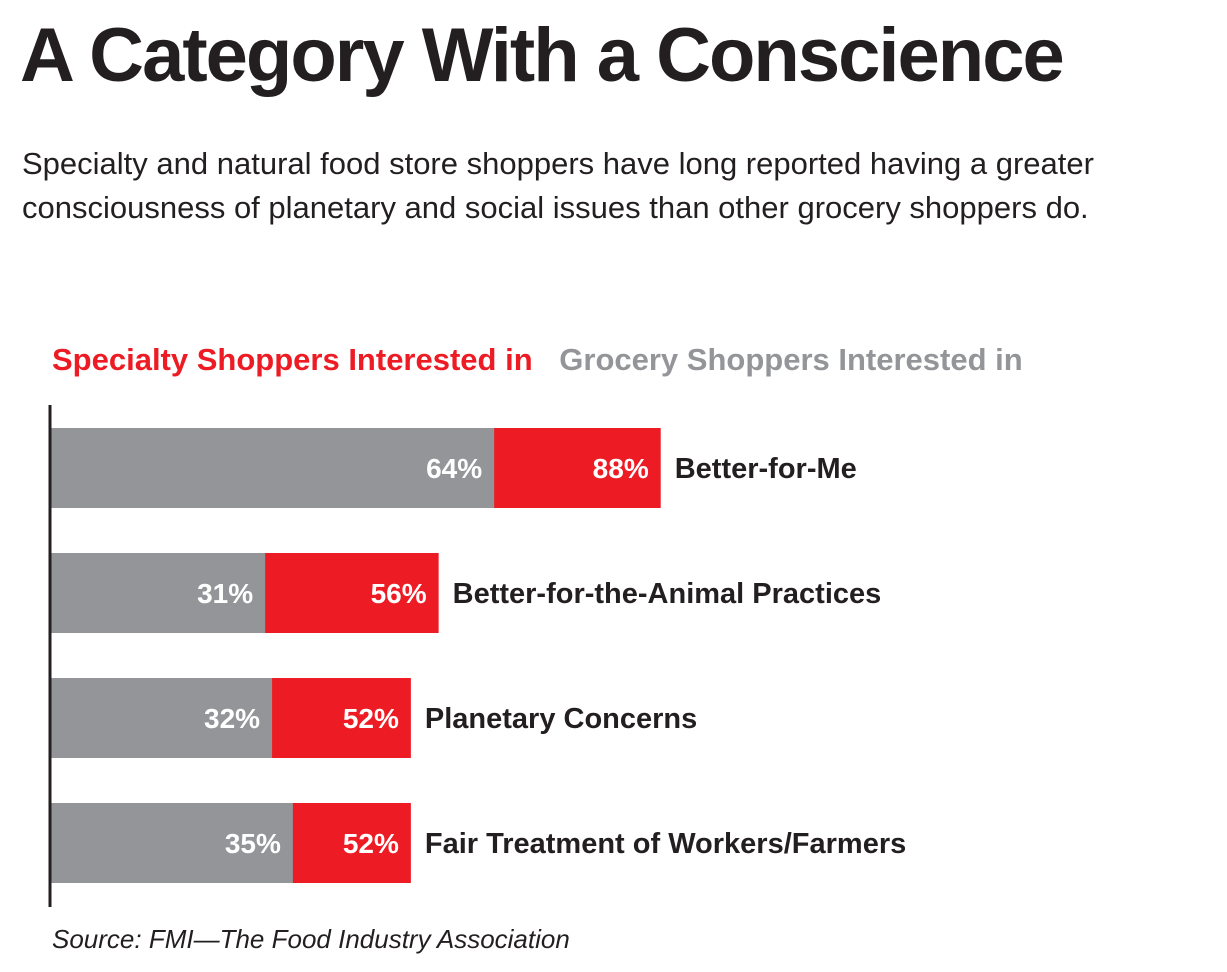  I want to click on label-grocery: 32%, so click(232, 718).